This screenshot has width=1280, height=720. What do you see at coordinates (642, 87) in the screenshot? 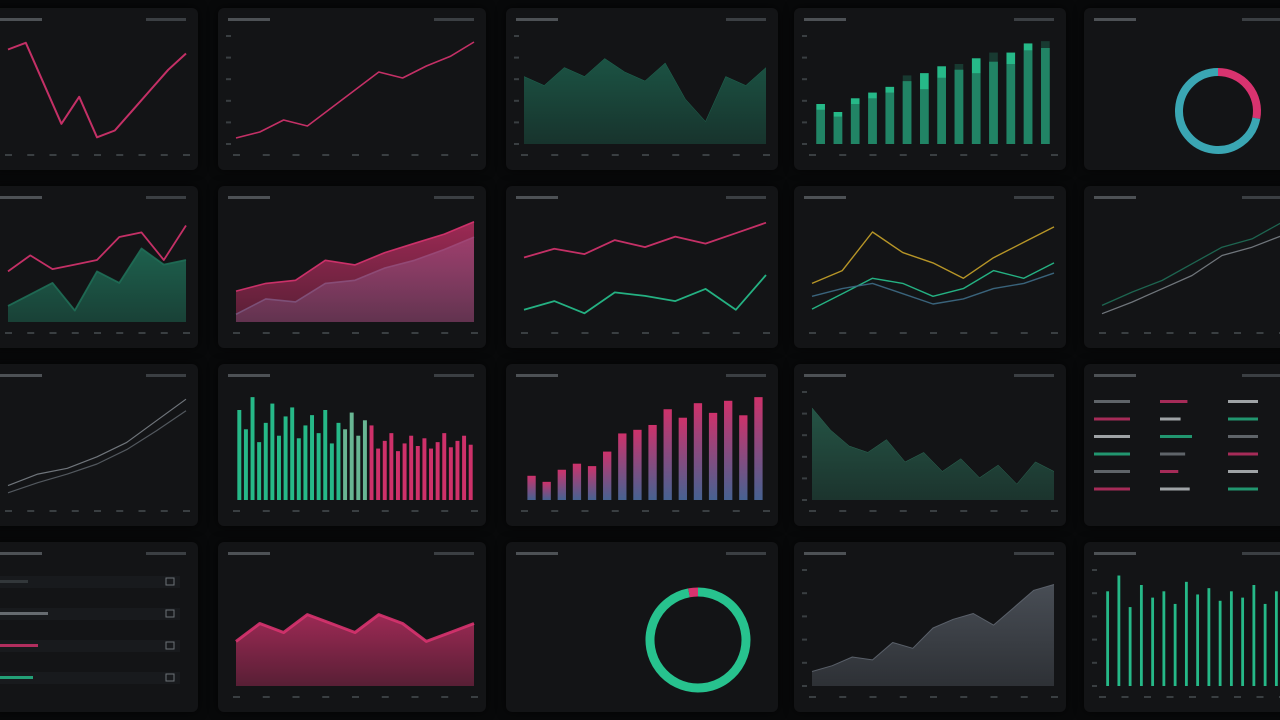
I see `chart-p03` at bounding box center [642, 87].